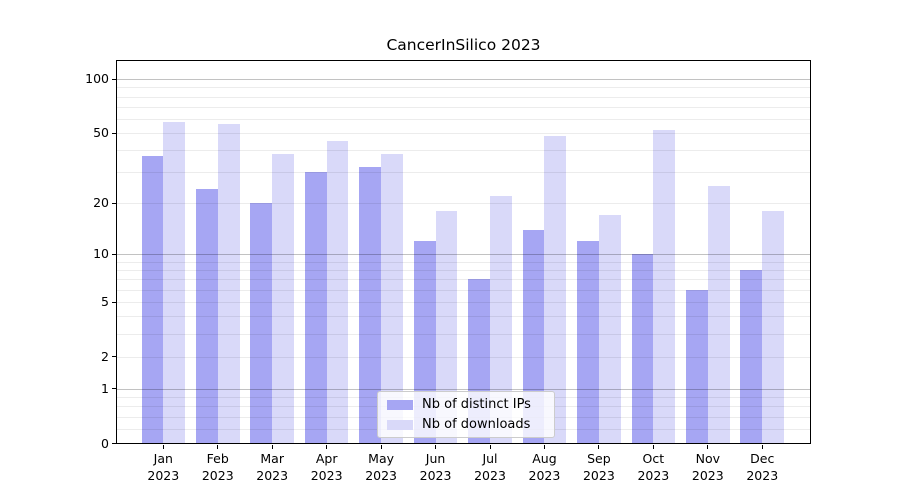  I want to click on x-tick-mark-aug, so click(544, 446).